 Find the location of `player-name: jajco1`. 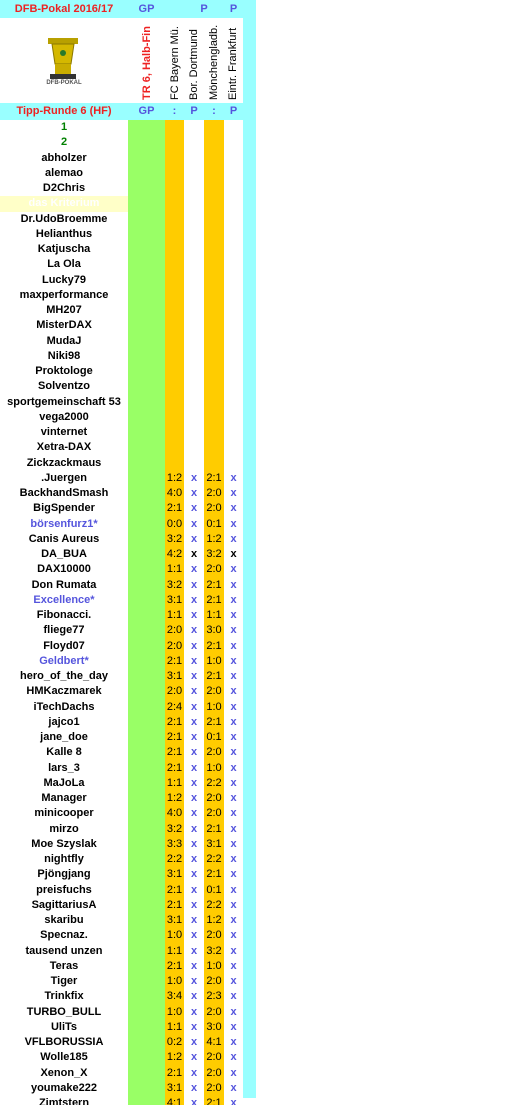

player-name: jajco1 is located at coordinates (64, 721).